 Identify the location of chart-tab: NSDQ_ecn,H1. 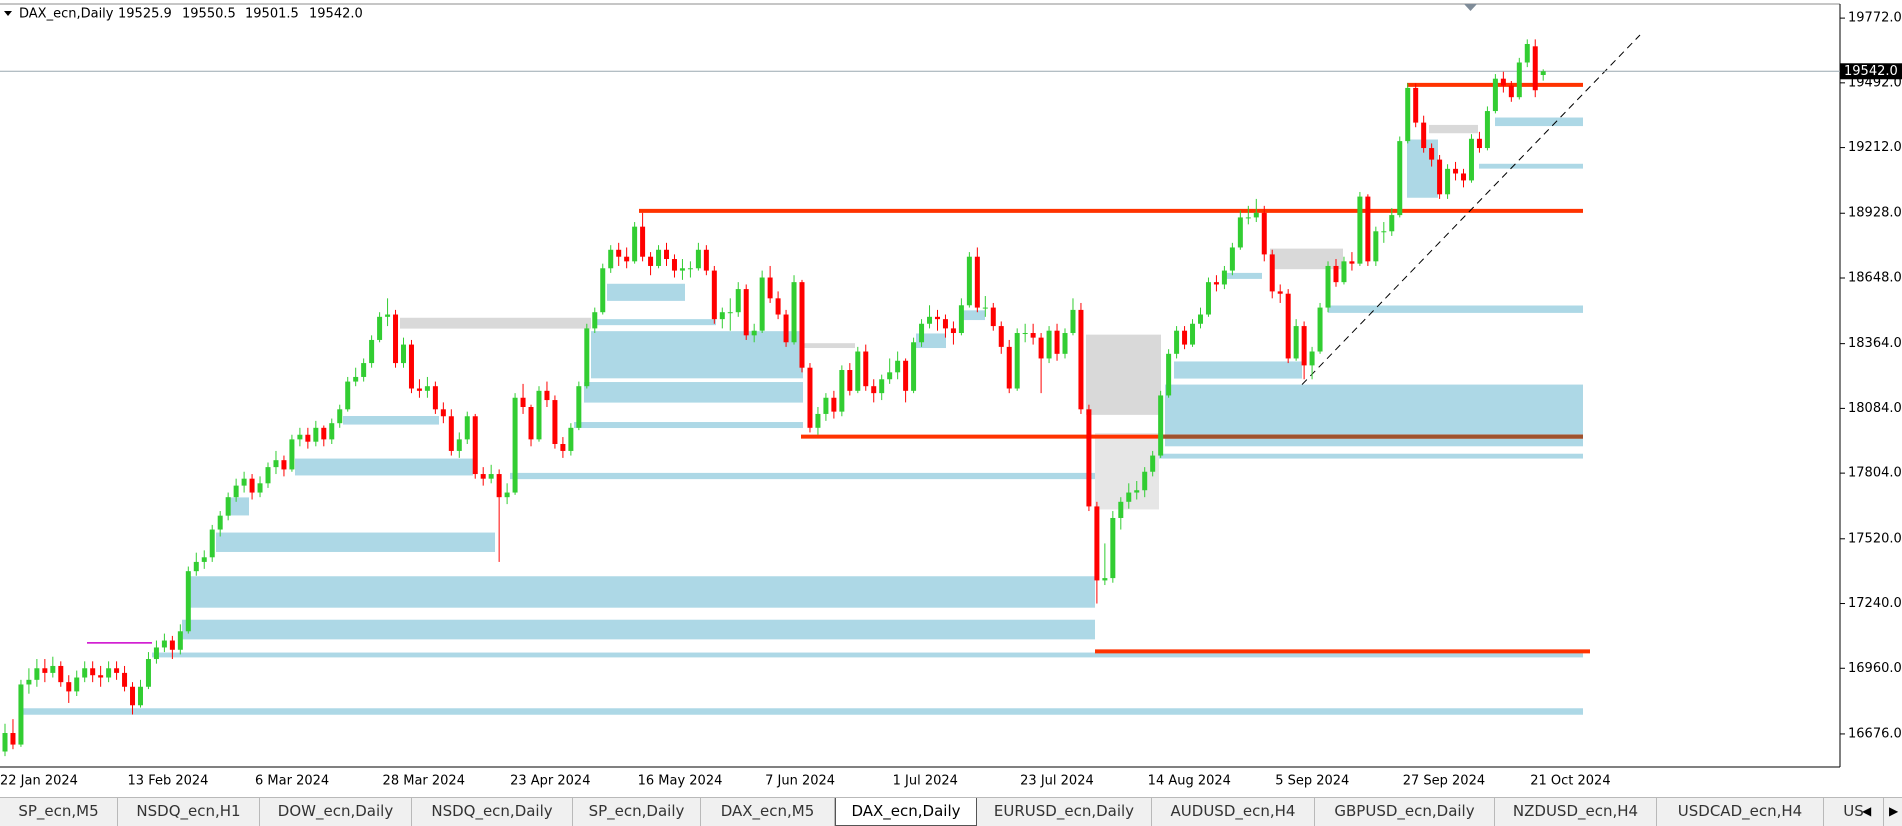
(189, 812).